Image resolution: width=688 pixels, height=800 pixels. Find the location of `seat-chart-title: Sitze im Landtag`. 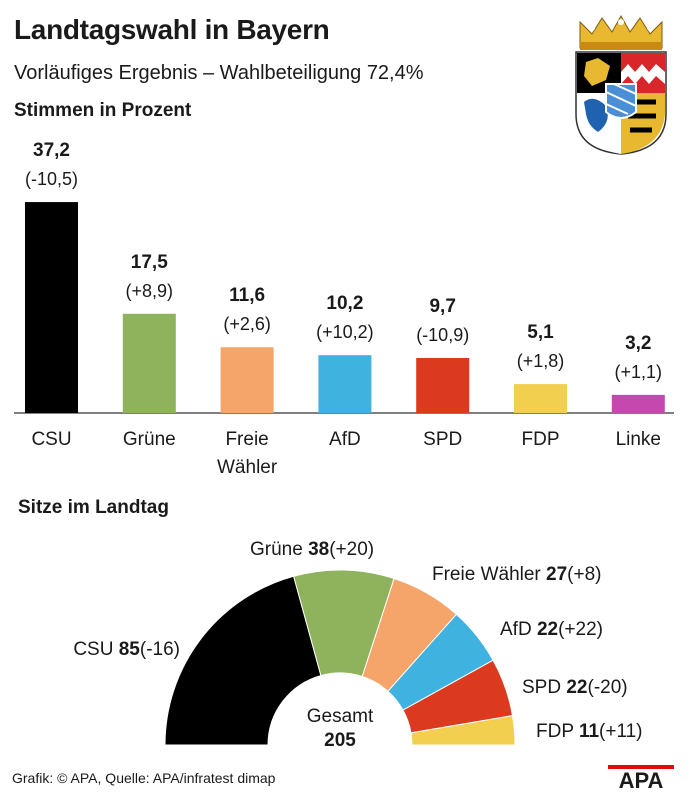

seat-chart-title: Sitze im Landtag is located at coordinates (93, 507).